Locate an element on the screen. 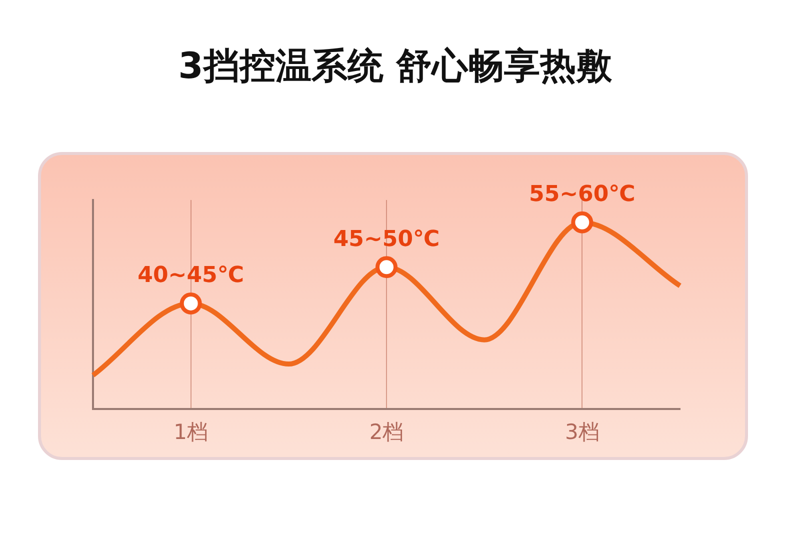  annotation: 45~50℃ is located at coordinates (386, 239).